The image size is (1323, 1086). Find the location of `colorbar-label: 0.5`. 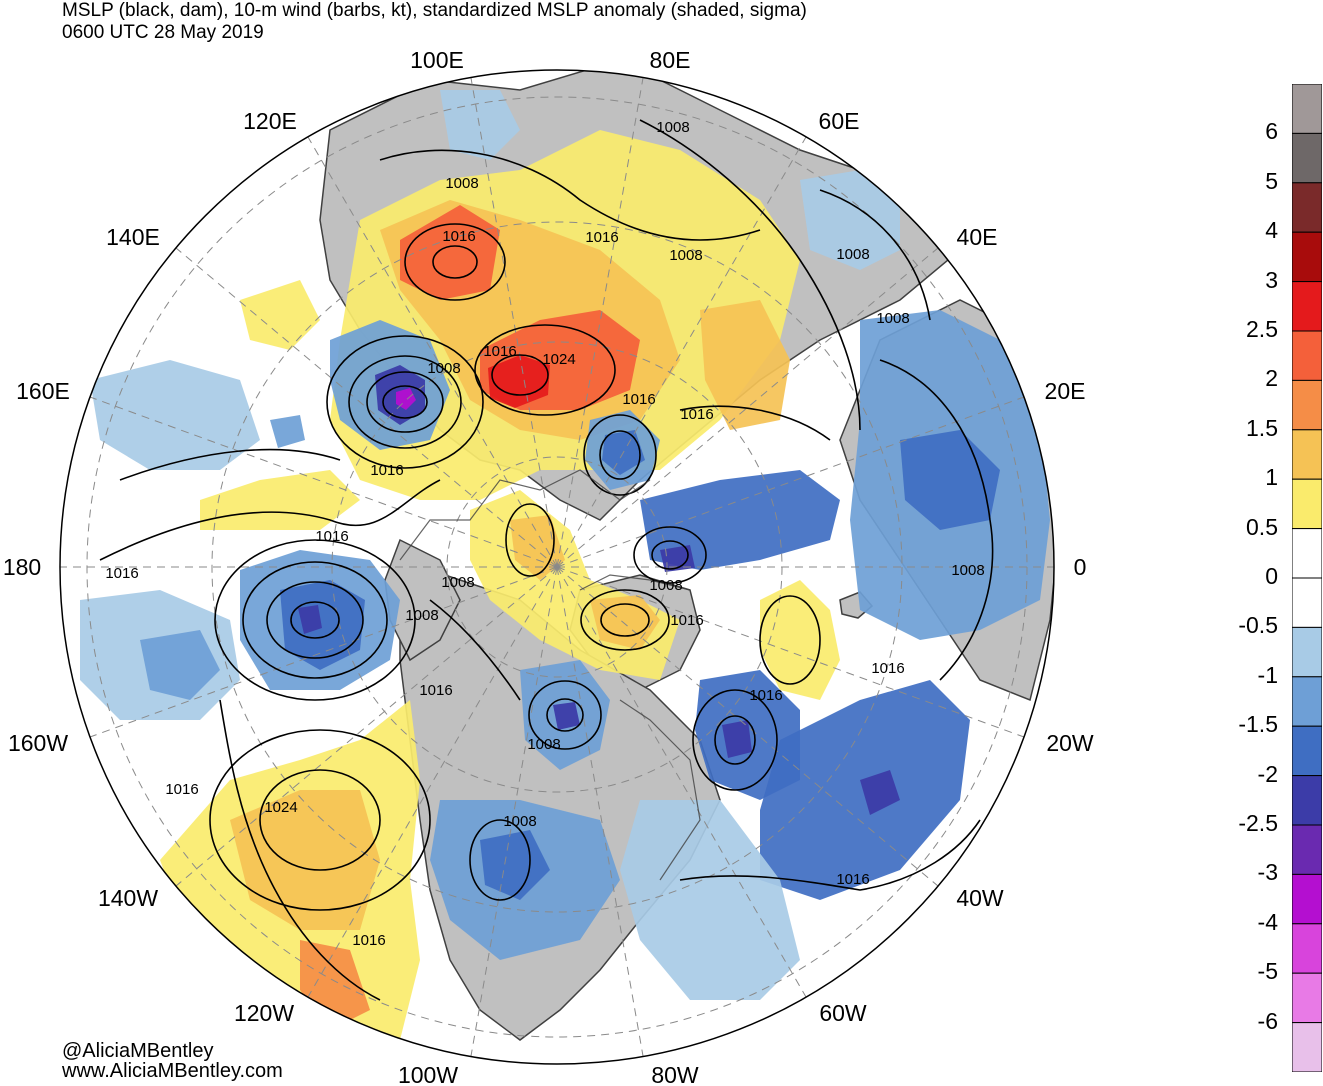

colorbar-label: 0.5 is located at coordinates (1262, 526).